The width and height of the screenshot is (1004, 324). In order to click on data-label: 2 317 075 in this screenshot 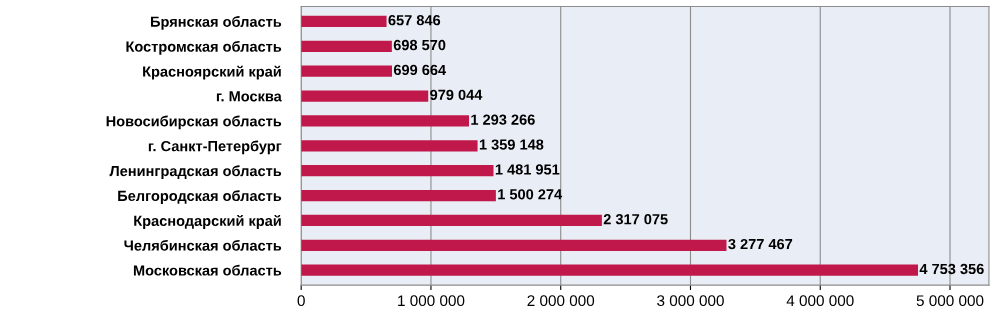, I will do `click(635, 219)`.